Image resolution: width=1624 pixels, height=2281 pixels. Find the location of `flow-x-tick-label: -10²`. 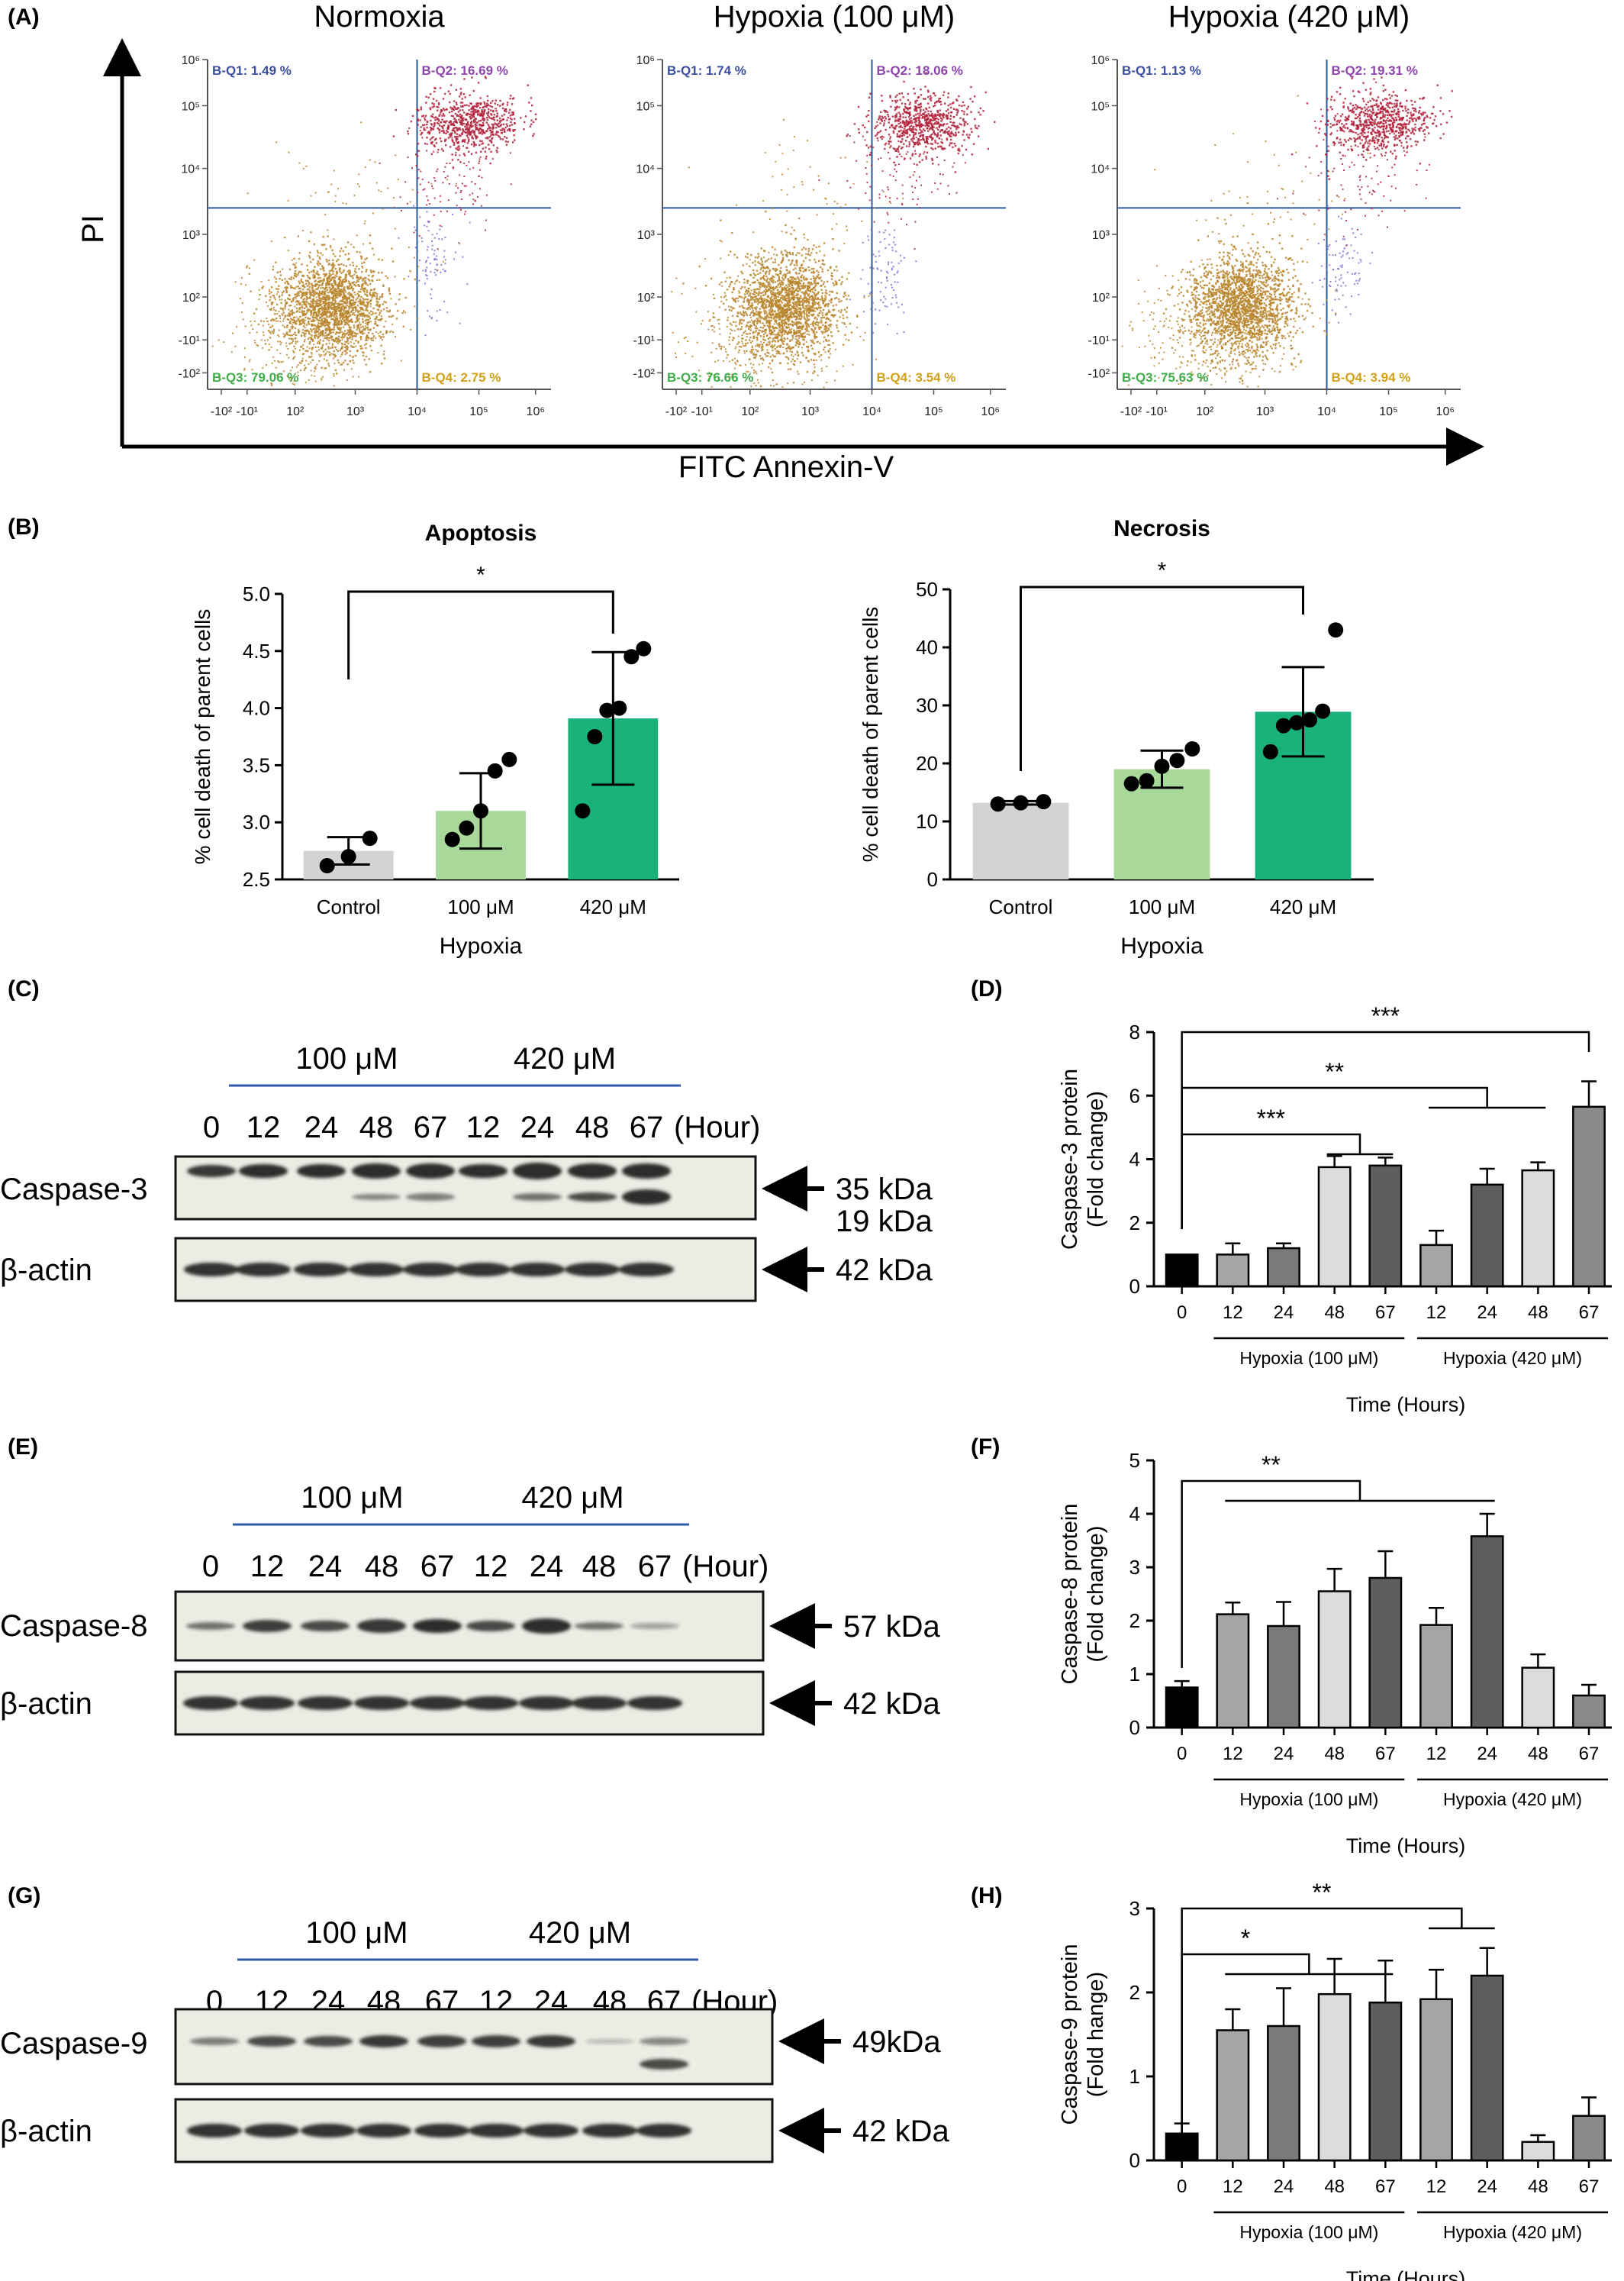

flow-x-tick-label: -10² is located at coordinates (222, 412).